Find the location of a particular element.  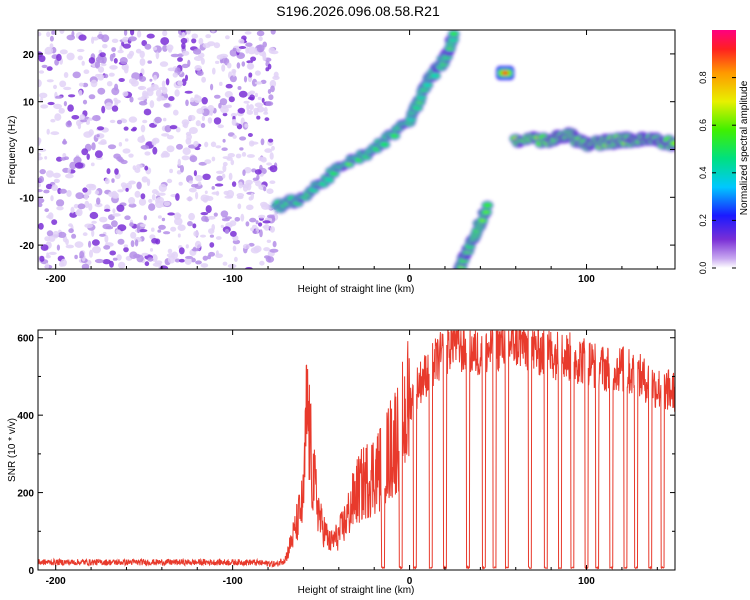

ridge-core is located at coordinates (453, 40).